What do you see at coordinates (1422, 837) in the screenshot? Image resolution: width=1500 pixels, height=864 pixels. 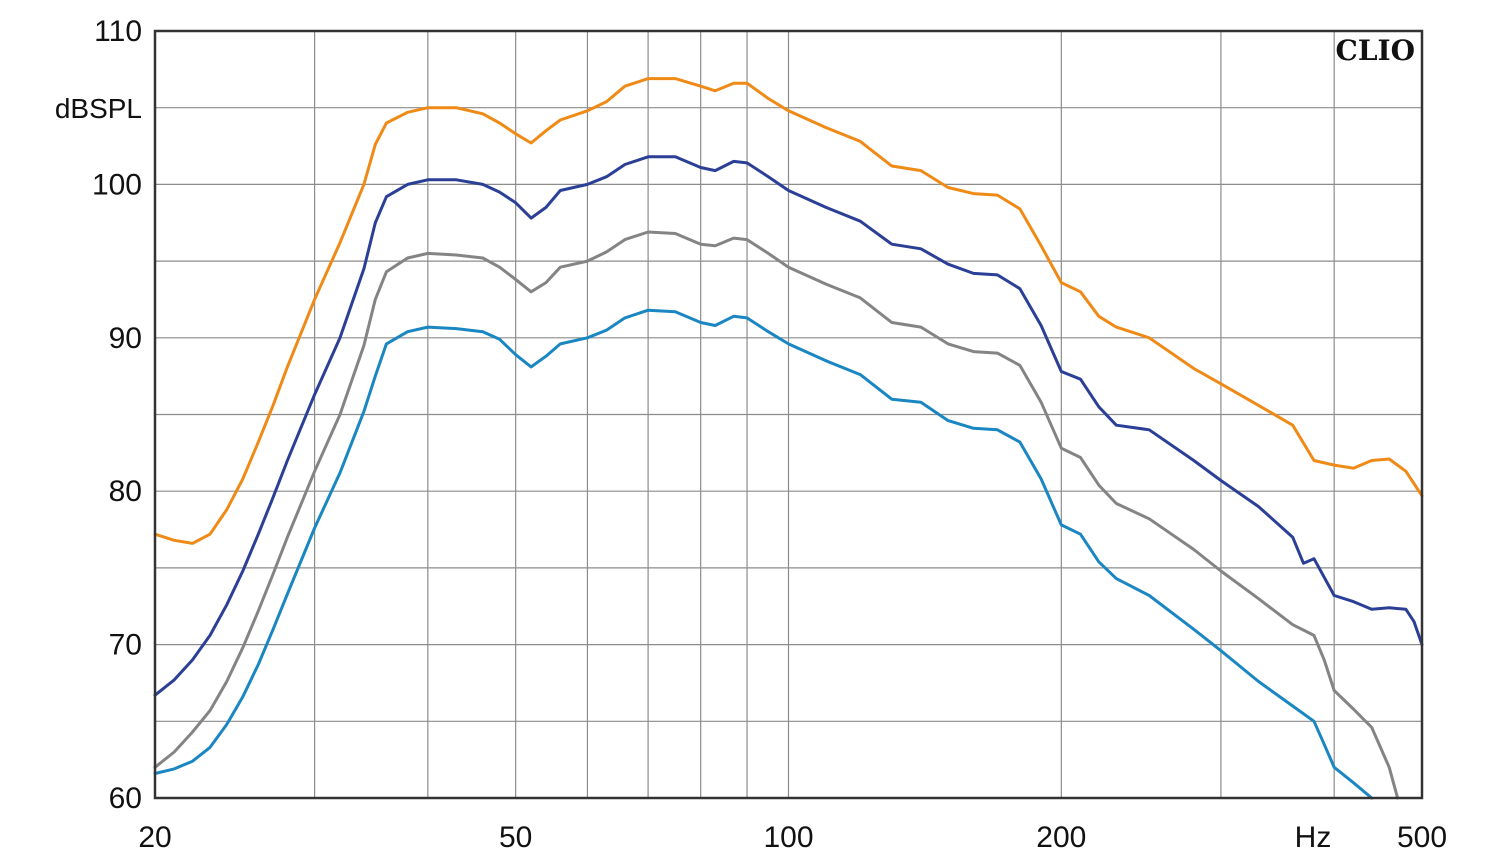 I see `x-tick-label: 500` at bounding box center [1422, 837].